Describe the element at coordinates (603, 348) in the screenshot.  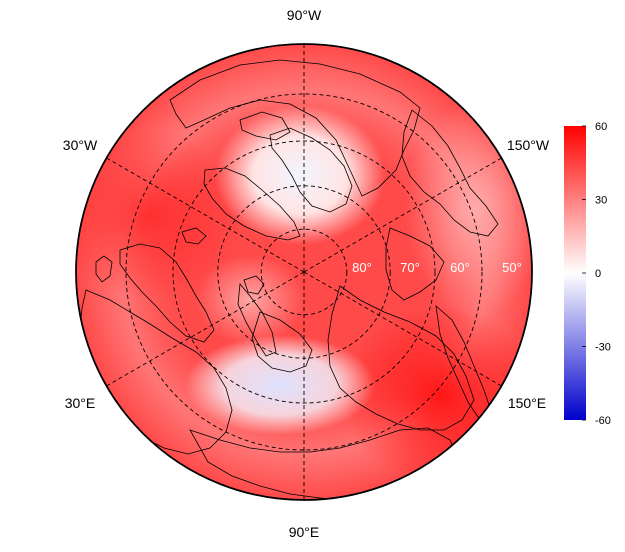
I see `colorbar-tick-label: -30` at that location.